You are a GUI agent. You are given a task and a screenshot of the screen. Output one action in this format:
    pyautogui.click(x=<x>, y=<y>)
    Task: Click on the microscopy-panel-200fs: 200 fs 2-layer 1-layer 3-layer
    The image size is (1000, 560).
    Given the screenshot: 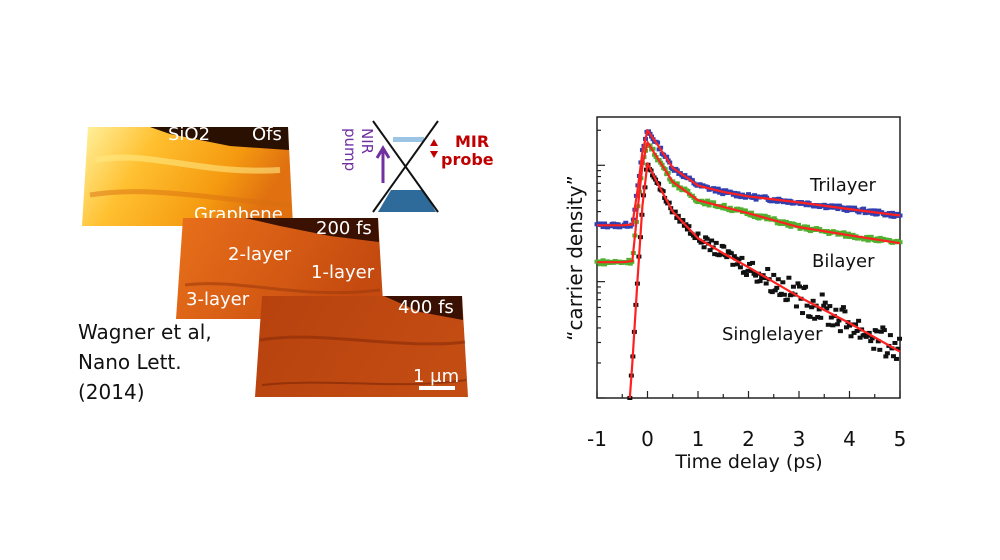 What is the action you would take?
    pyautogui.click(x=280, y=268)
    